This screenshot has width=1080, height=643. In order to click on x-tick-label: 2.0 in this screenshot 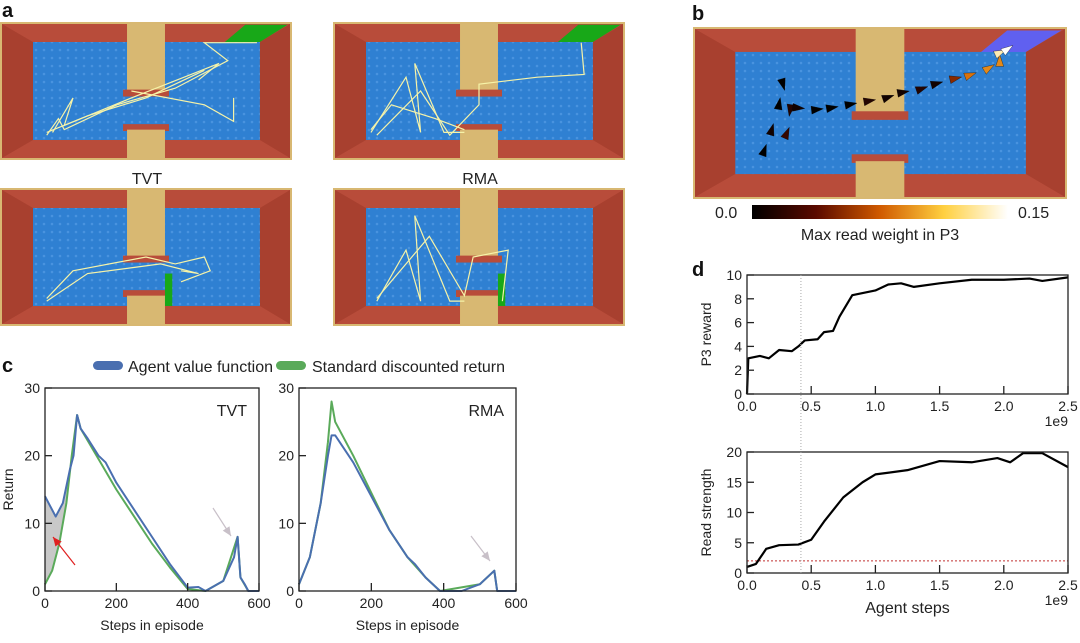, I will do `click(1004, 585)`.